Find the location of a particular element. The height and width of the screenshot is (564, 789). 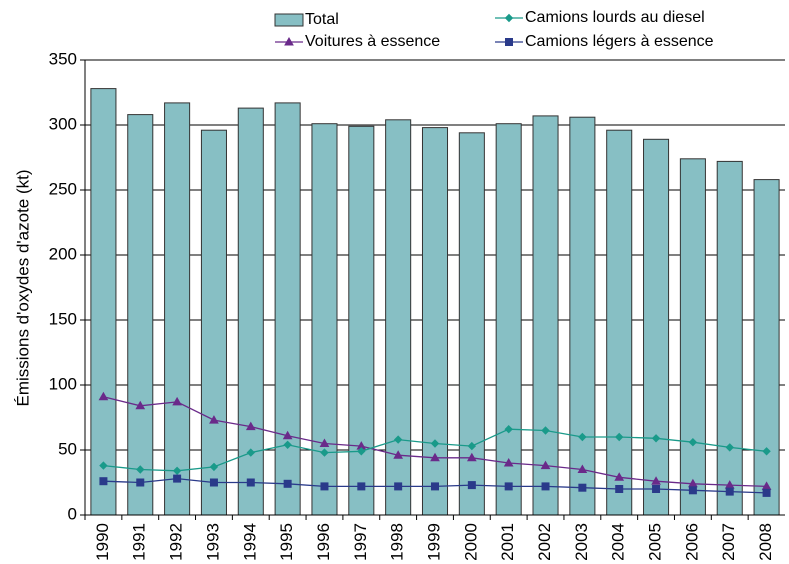

x-tick-label: 1994 is located at coordinates (249, 542).